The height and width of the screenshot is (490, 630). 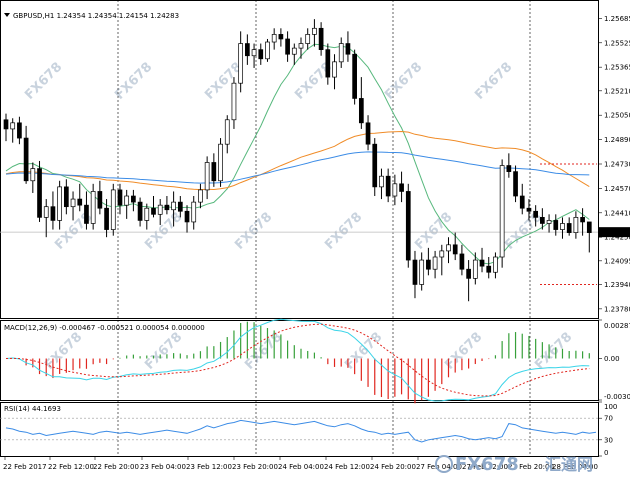 I want to click on rsi-line, so click(x=301, y=431).